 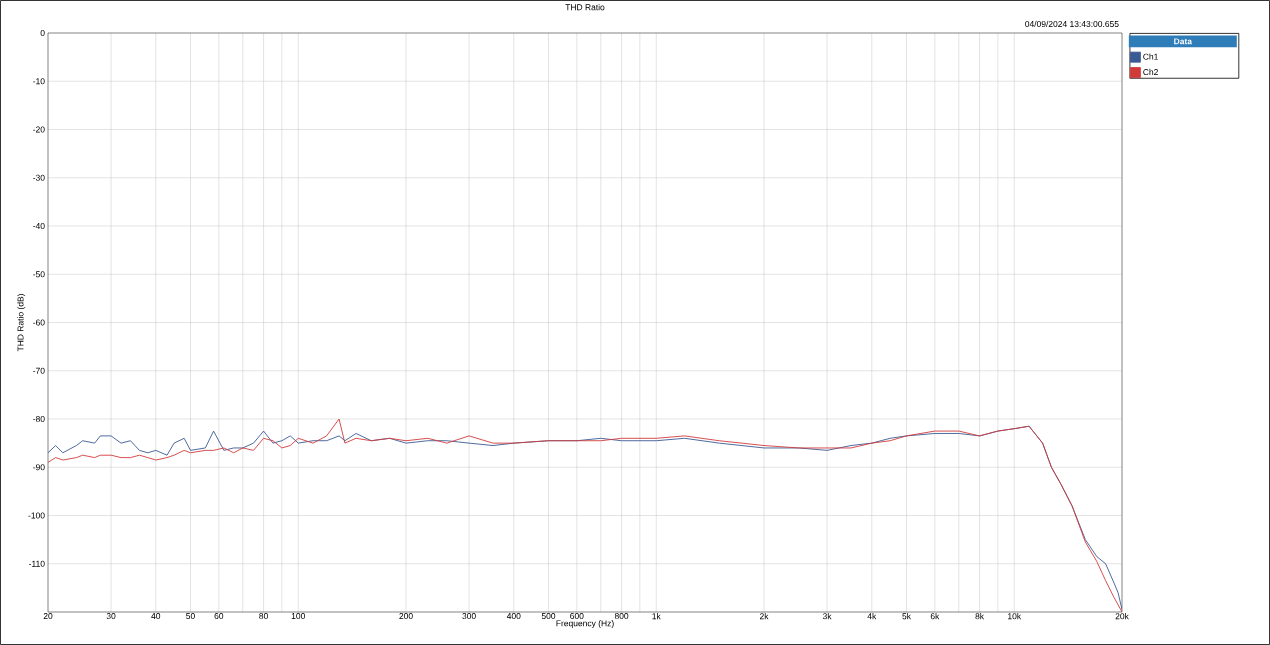 What do you see at coordinates (935, 616) in the screenshot?
I see `x-tick-label: 6k` at bounding box center [935, 616].